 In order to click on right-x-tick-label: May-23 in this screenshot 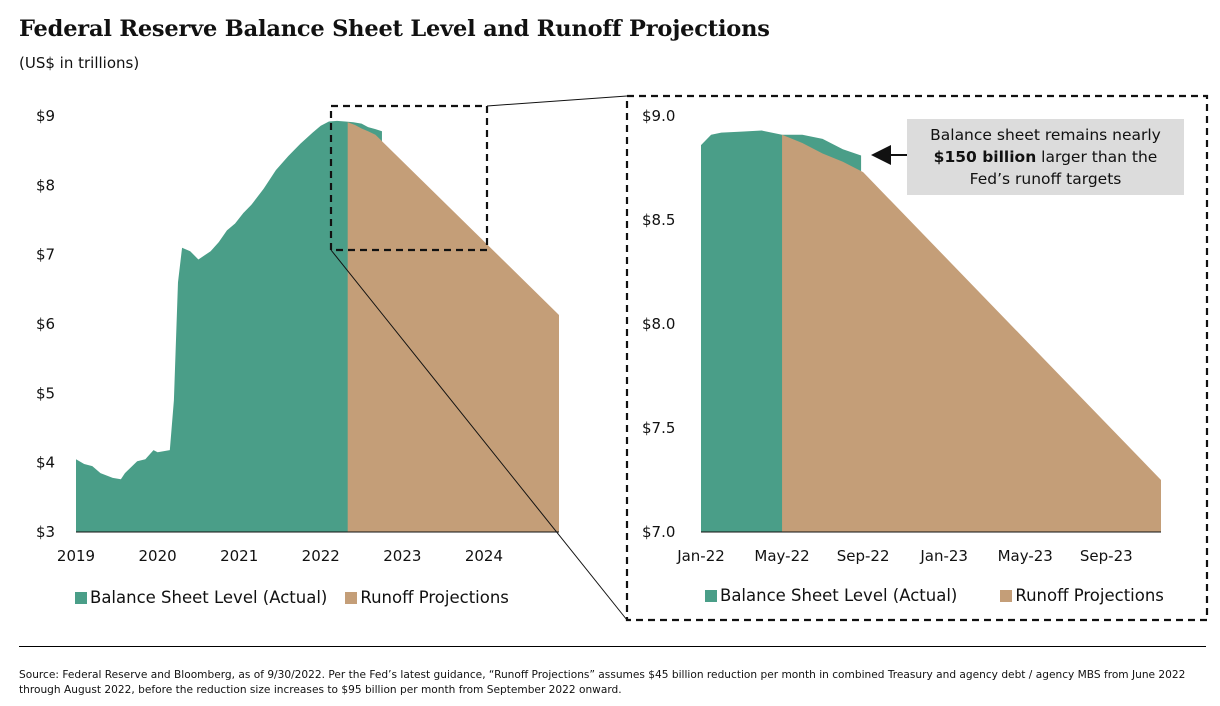, I will do `click(1025, 556)`.